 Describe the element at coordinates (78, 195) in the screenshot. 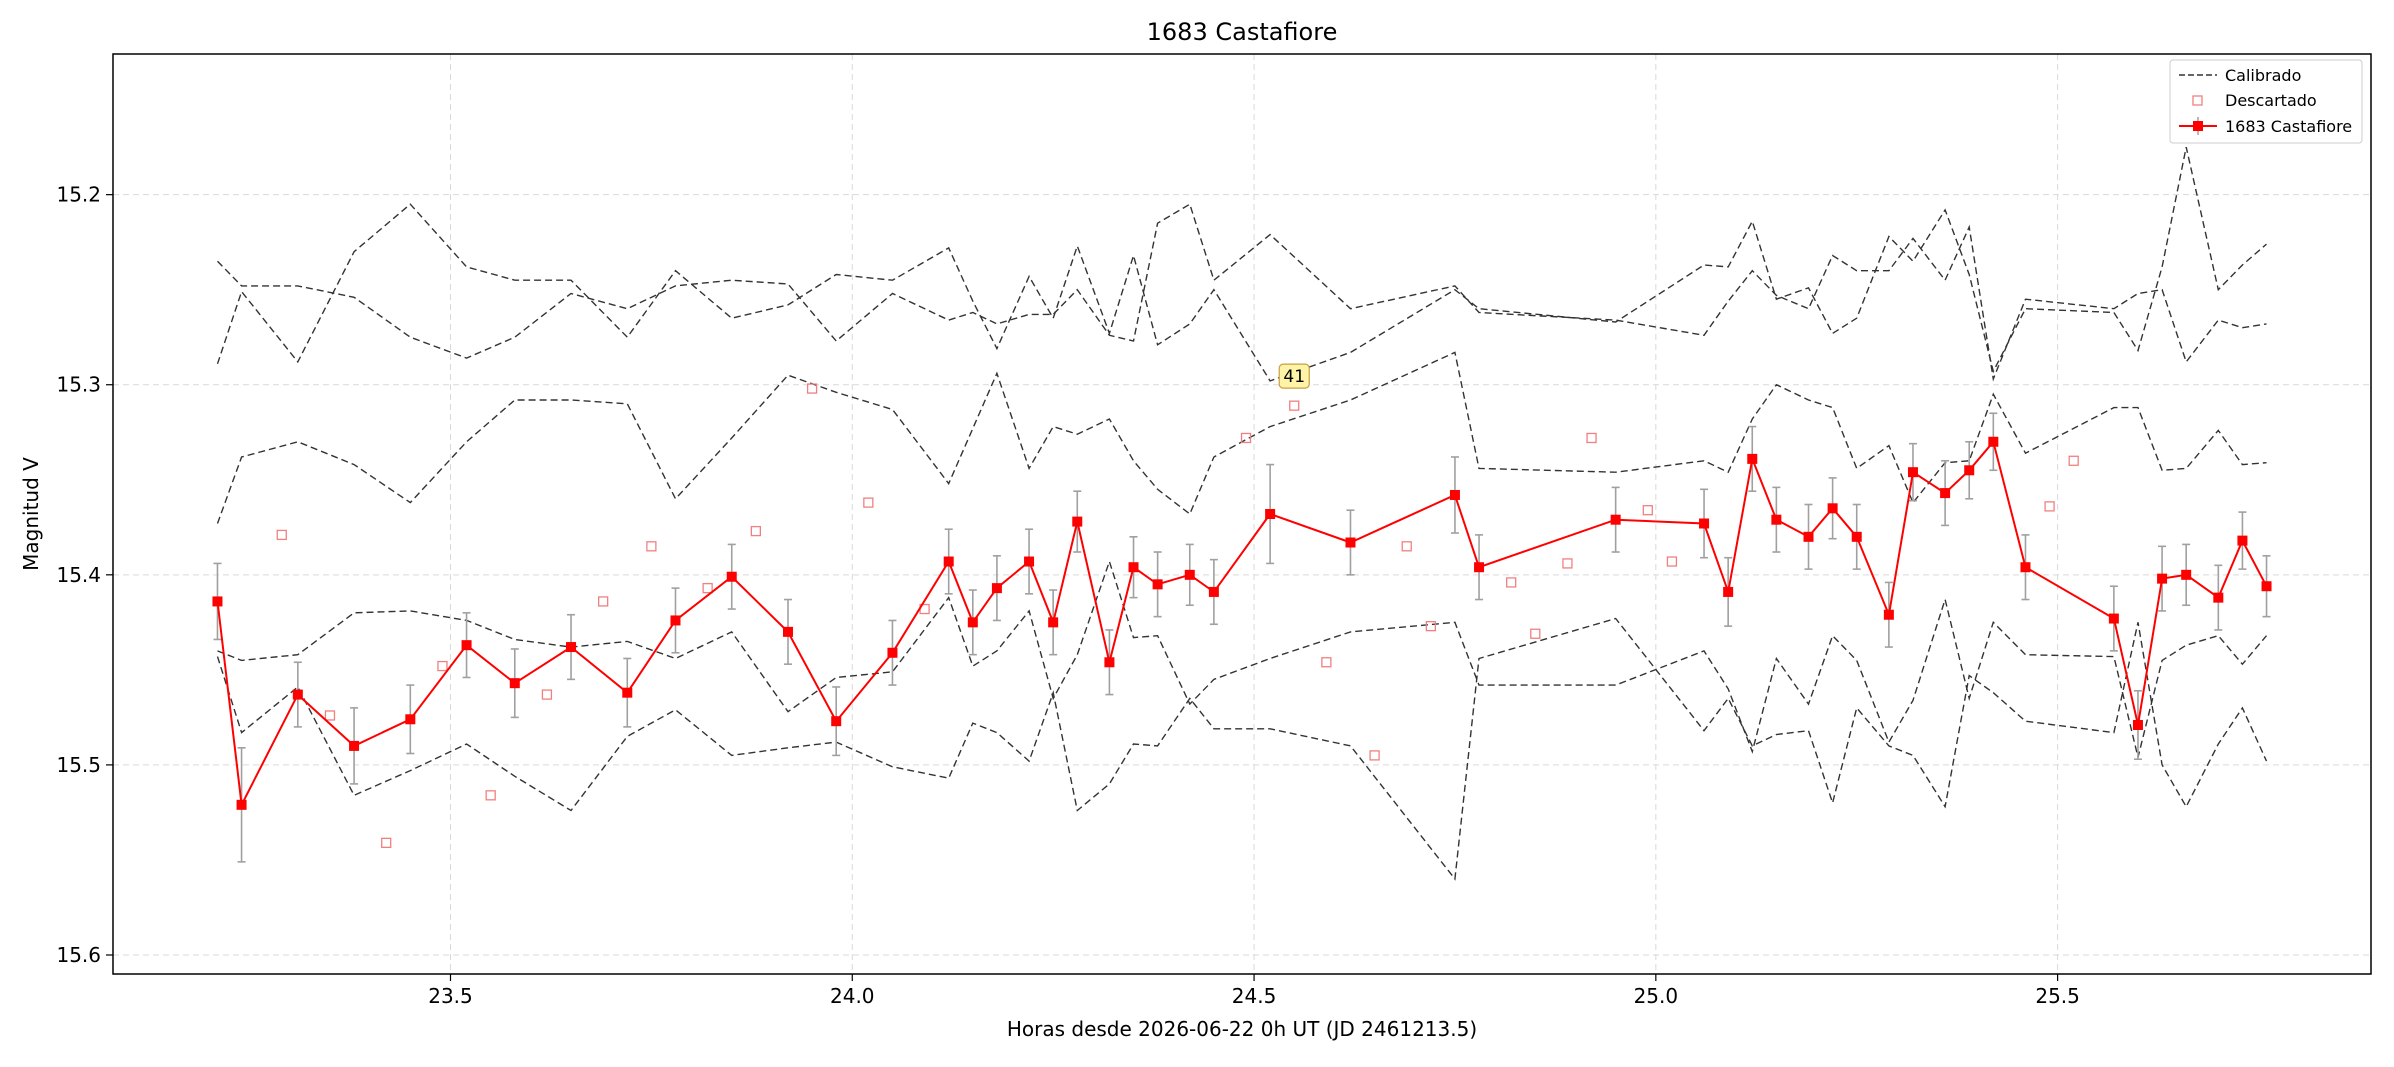

I see `y-tick-label: 15.2` at that location.